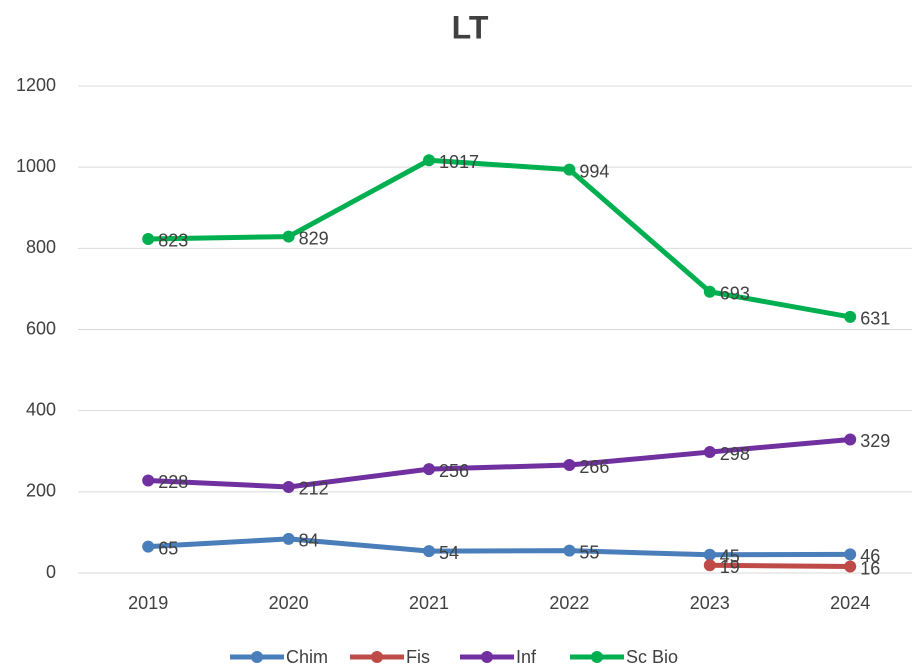  I want to click on data-label: 19, so click(730, 567).